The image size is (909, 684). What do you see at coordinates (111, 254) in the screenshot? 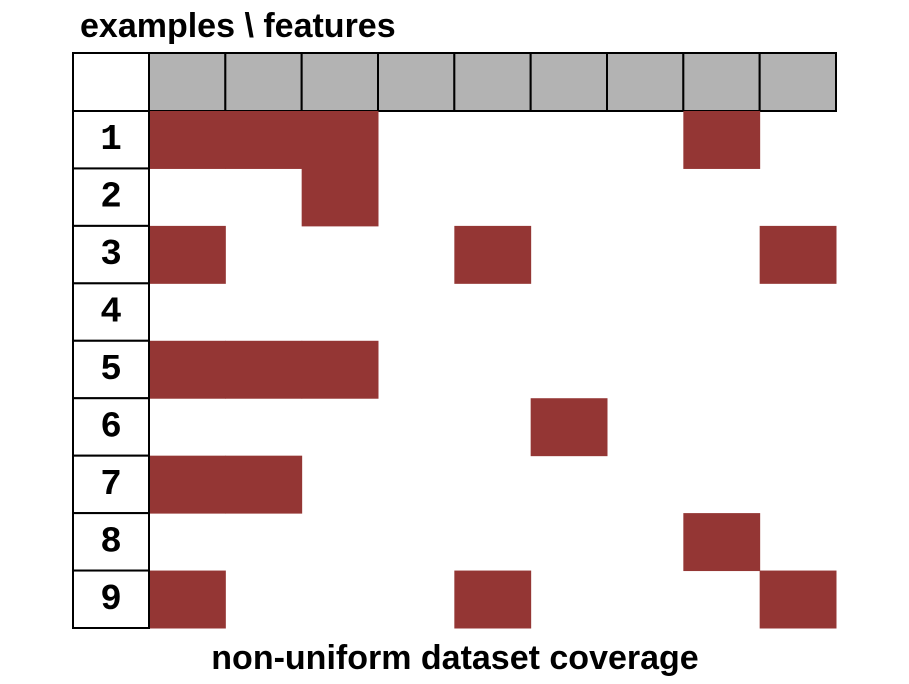
I see `row-label: 3` at bounding box center [111, 254].